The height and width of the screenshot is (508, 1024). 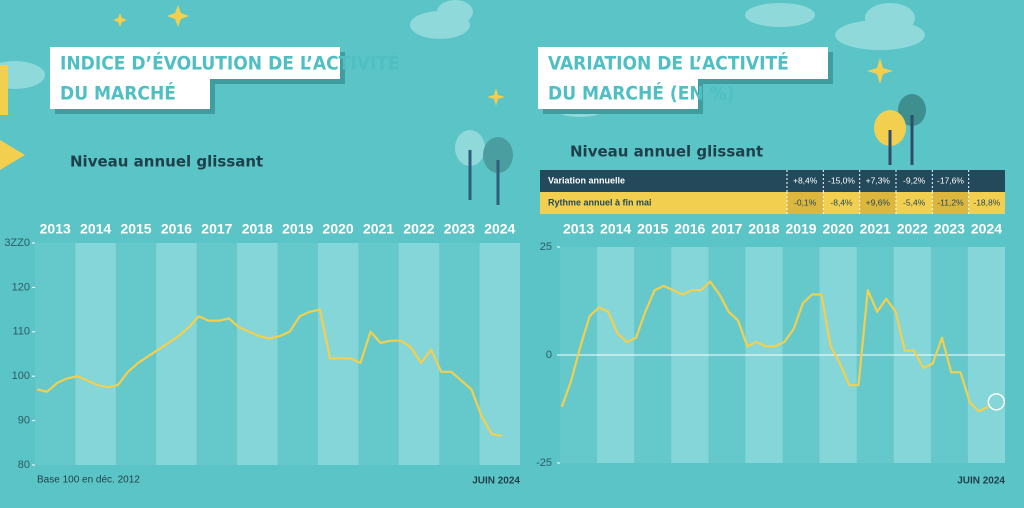 I want to click on decor-trees, so click(x=690, y=149).